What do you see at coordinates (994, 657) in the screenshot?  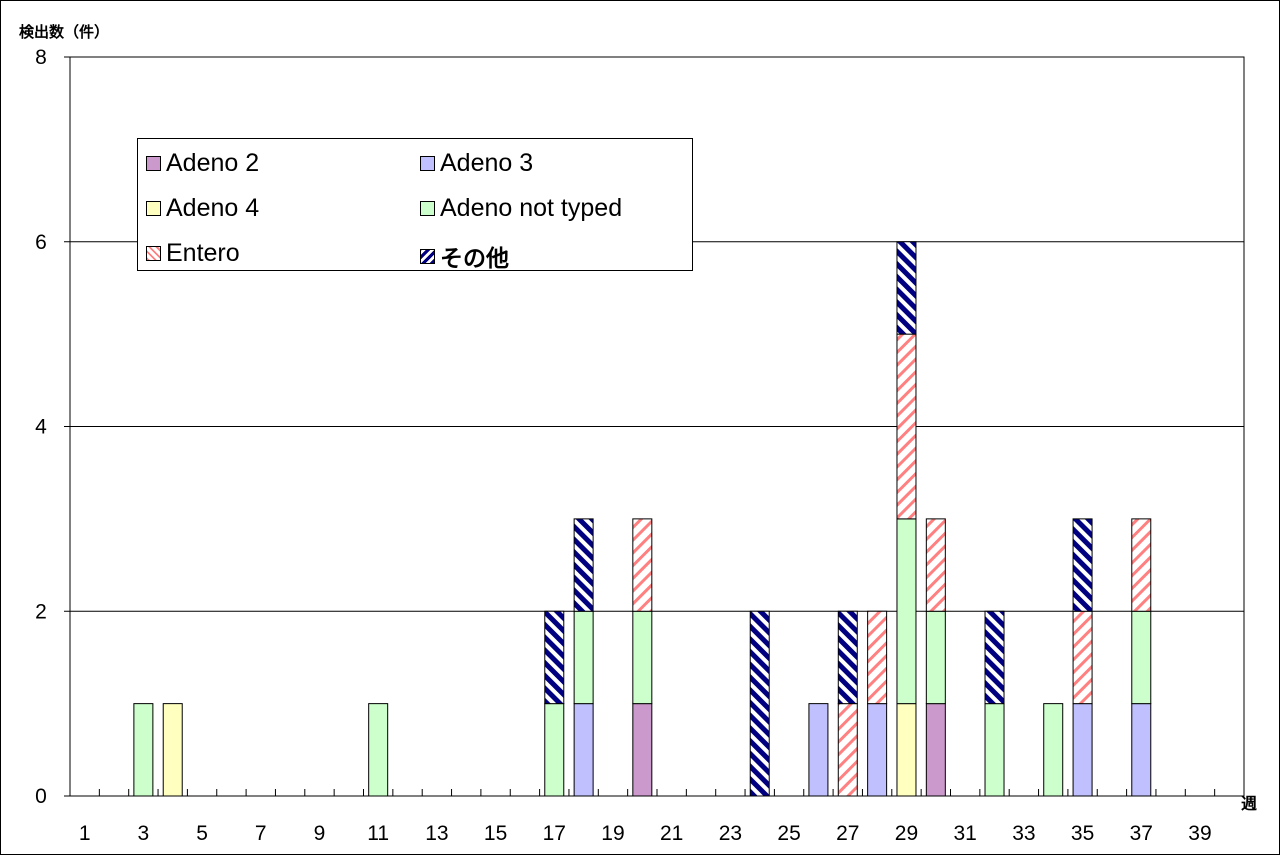 I see `bar-week-32-その他` at bounding box center [994, 657].